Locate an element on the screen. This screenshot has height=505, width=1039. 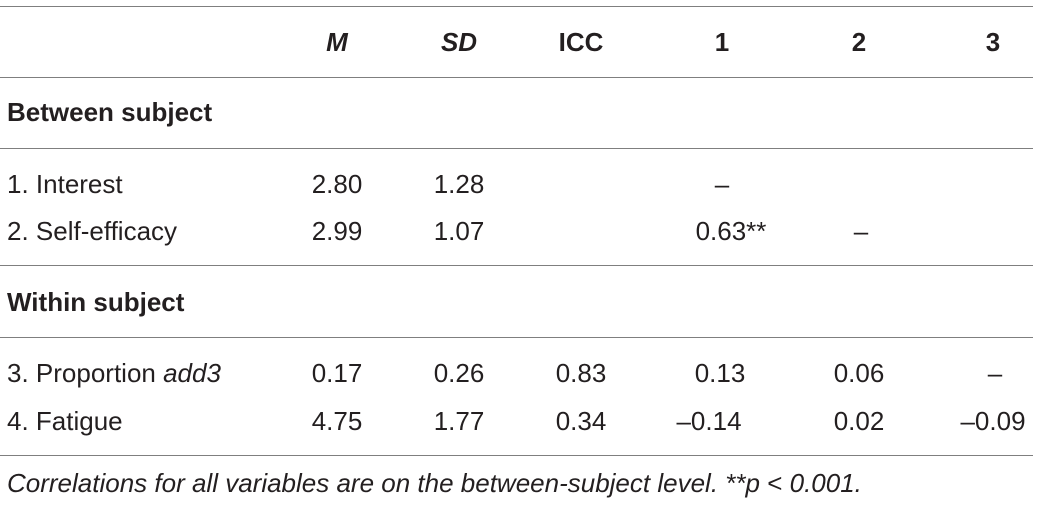
section-within-top-rule is located at coordinates (516, 265).